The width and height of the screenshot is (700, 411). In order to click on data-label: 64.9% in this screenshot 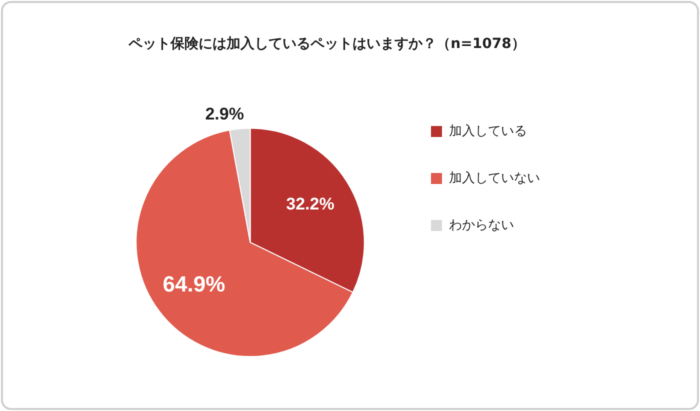, I will do `click(194, 283)`.